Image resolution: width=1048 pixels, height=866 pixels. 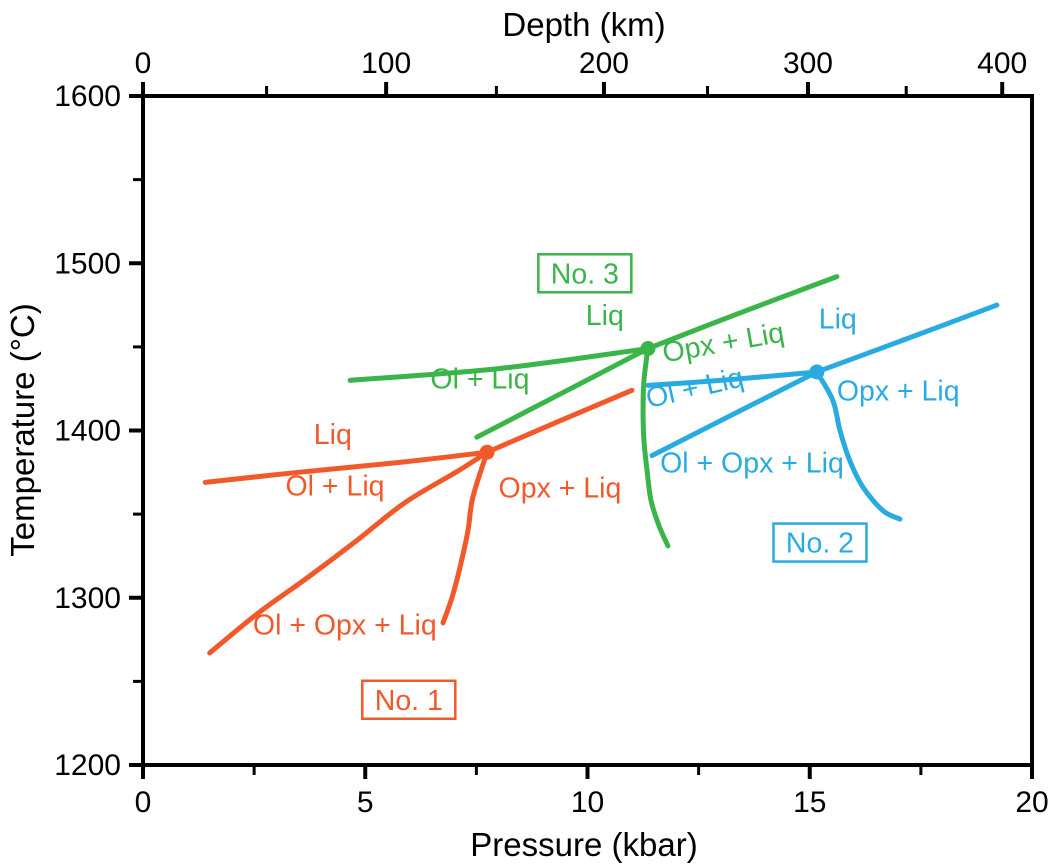 What do you see at coordinates (87, 598) in the screenshot?
I see `temperature-tick-label: 1300` at bounding box center [87, 598].